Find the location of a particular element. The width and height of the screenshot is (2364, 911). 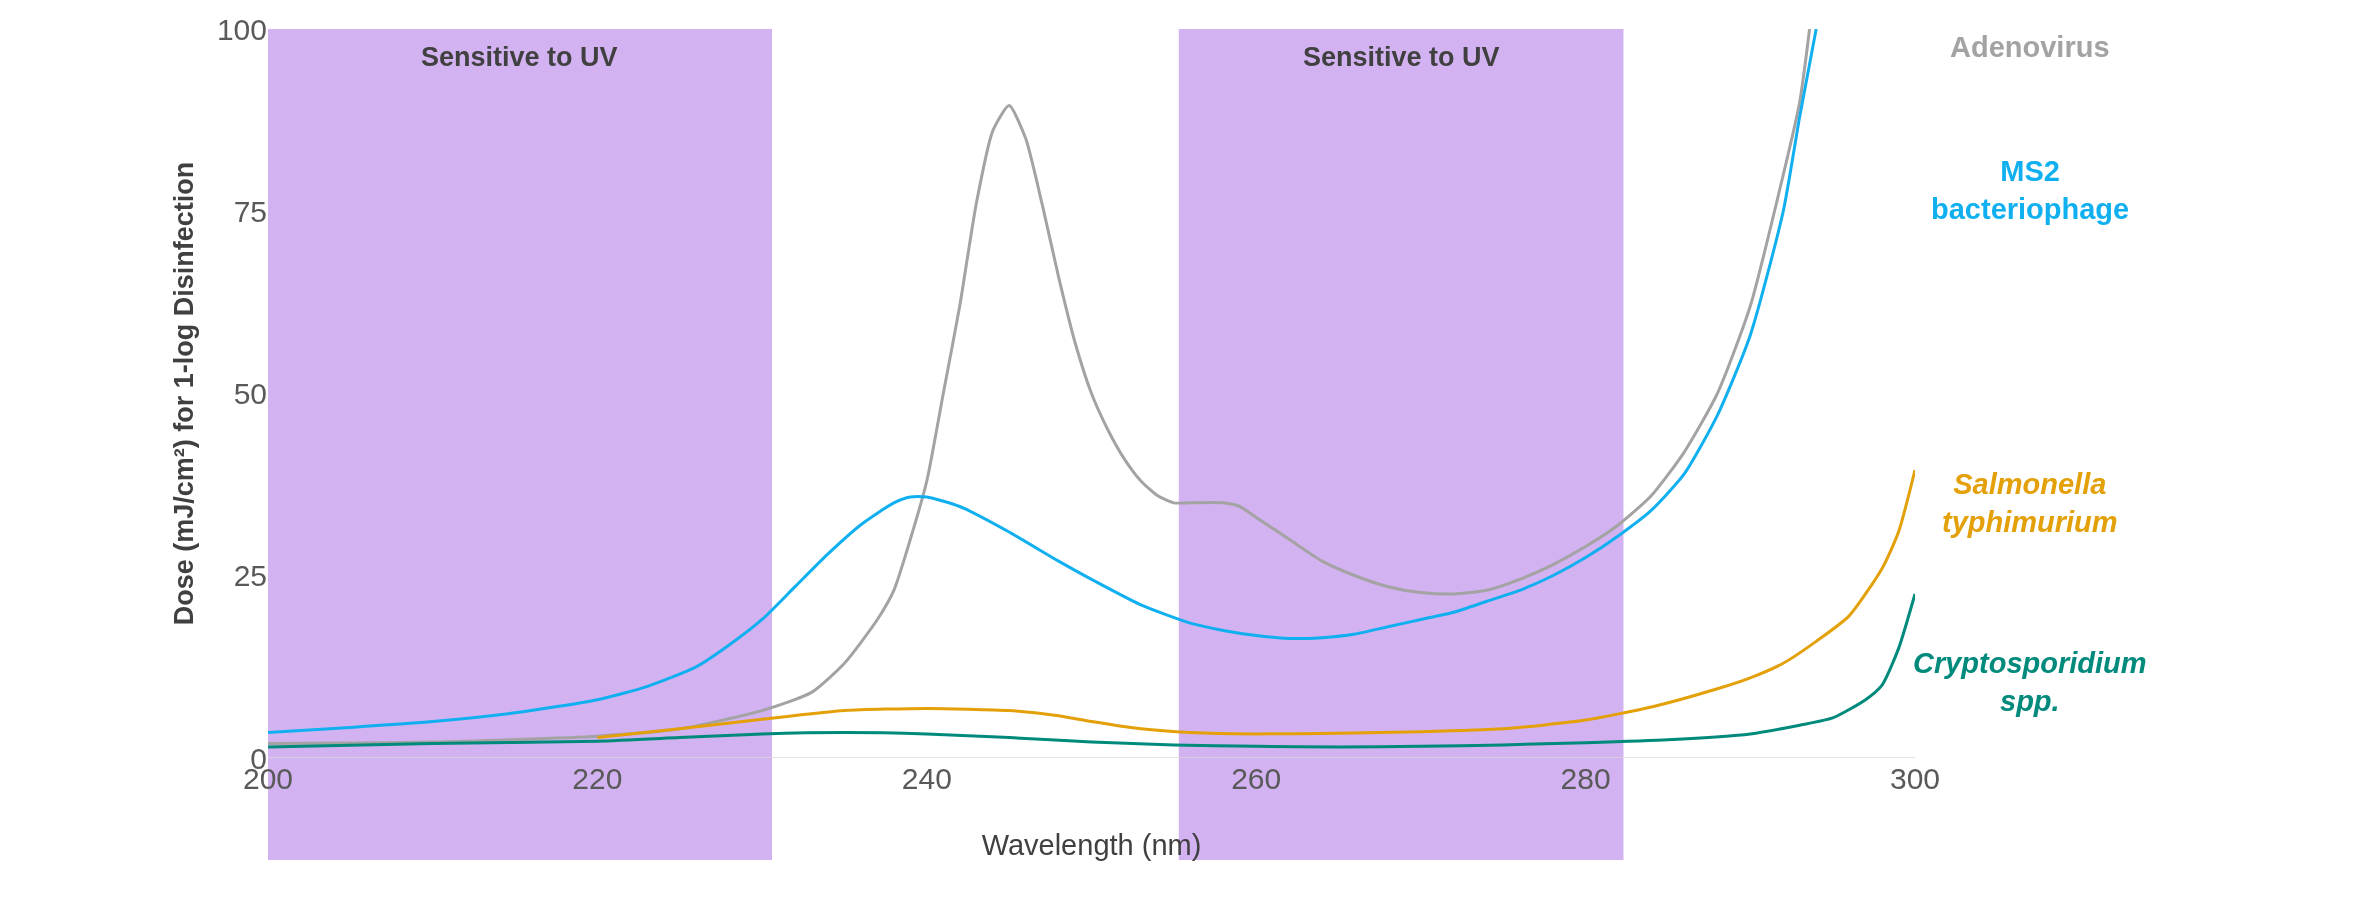

text: Adenovirus is located at coordinates (2030, 47).